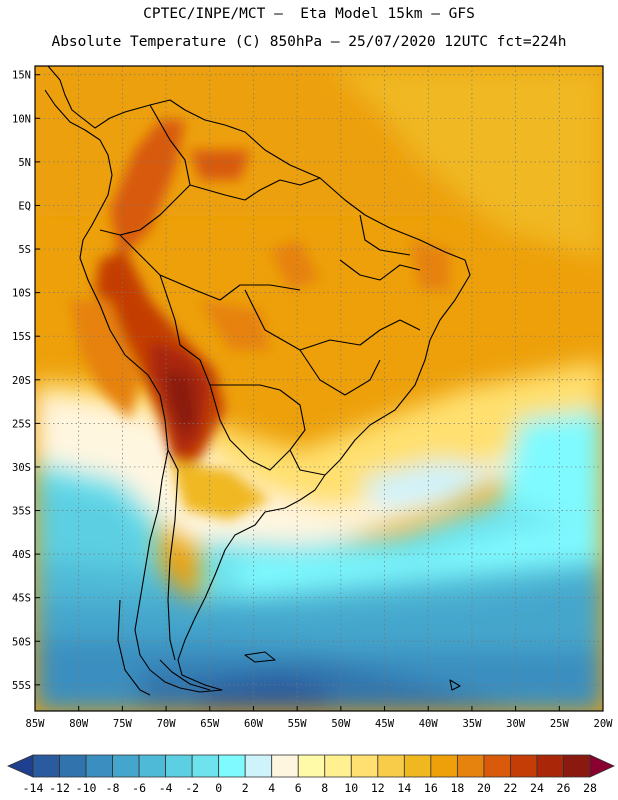  Describe the element at coordinates (21, 512) in the screenshot. I see `lat-tick-label: 35S` at that location.